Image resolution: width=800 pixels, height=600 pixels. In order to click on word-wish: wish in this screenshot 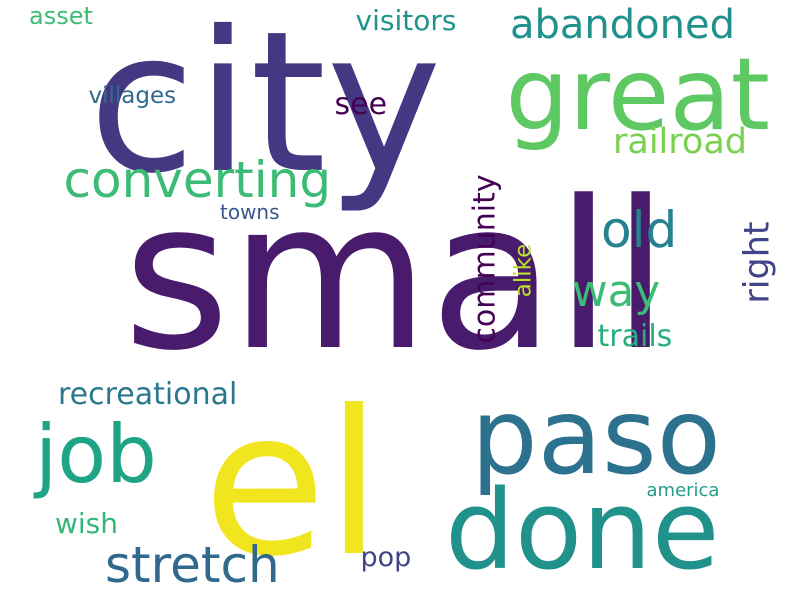, I will do `click(87, 523)`.